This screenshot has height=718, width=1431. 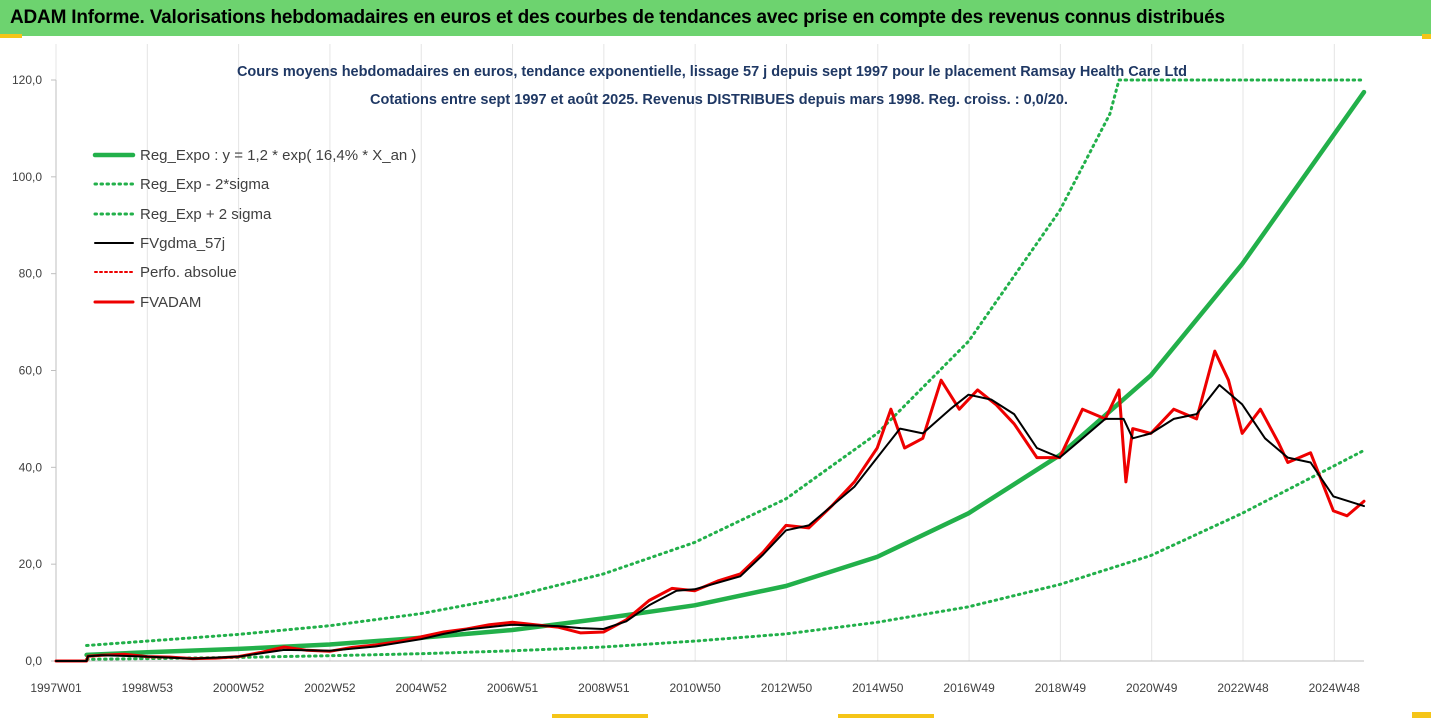 I want to click on x-tick-label: 2020W49, so click(x=1152, y=688).